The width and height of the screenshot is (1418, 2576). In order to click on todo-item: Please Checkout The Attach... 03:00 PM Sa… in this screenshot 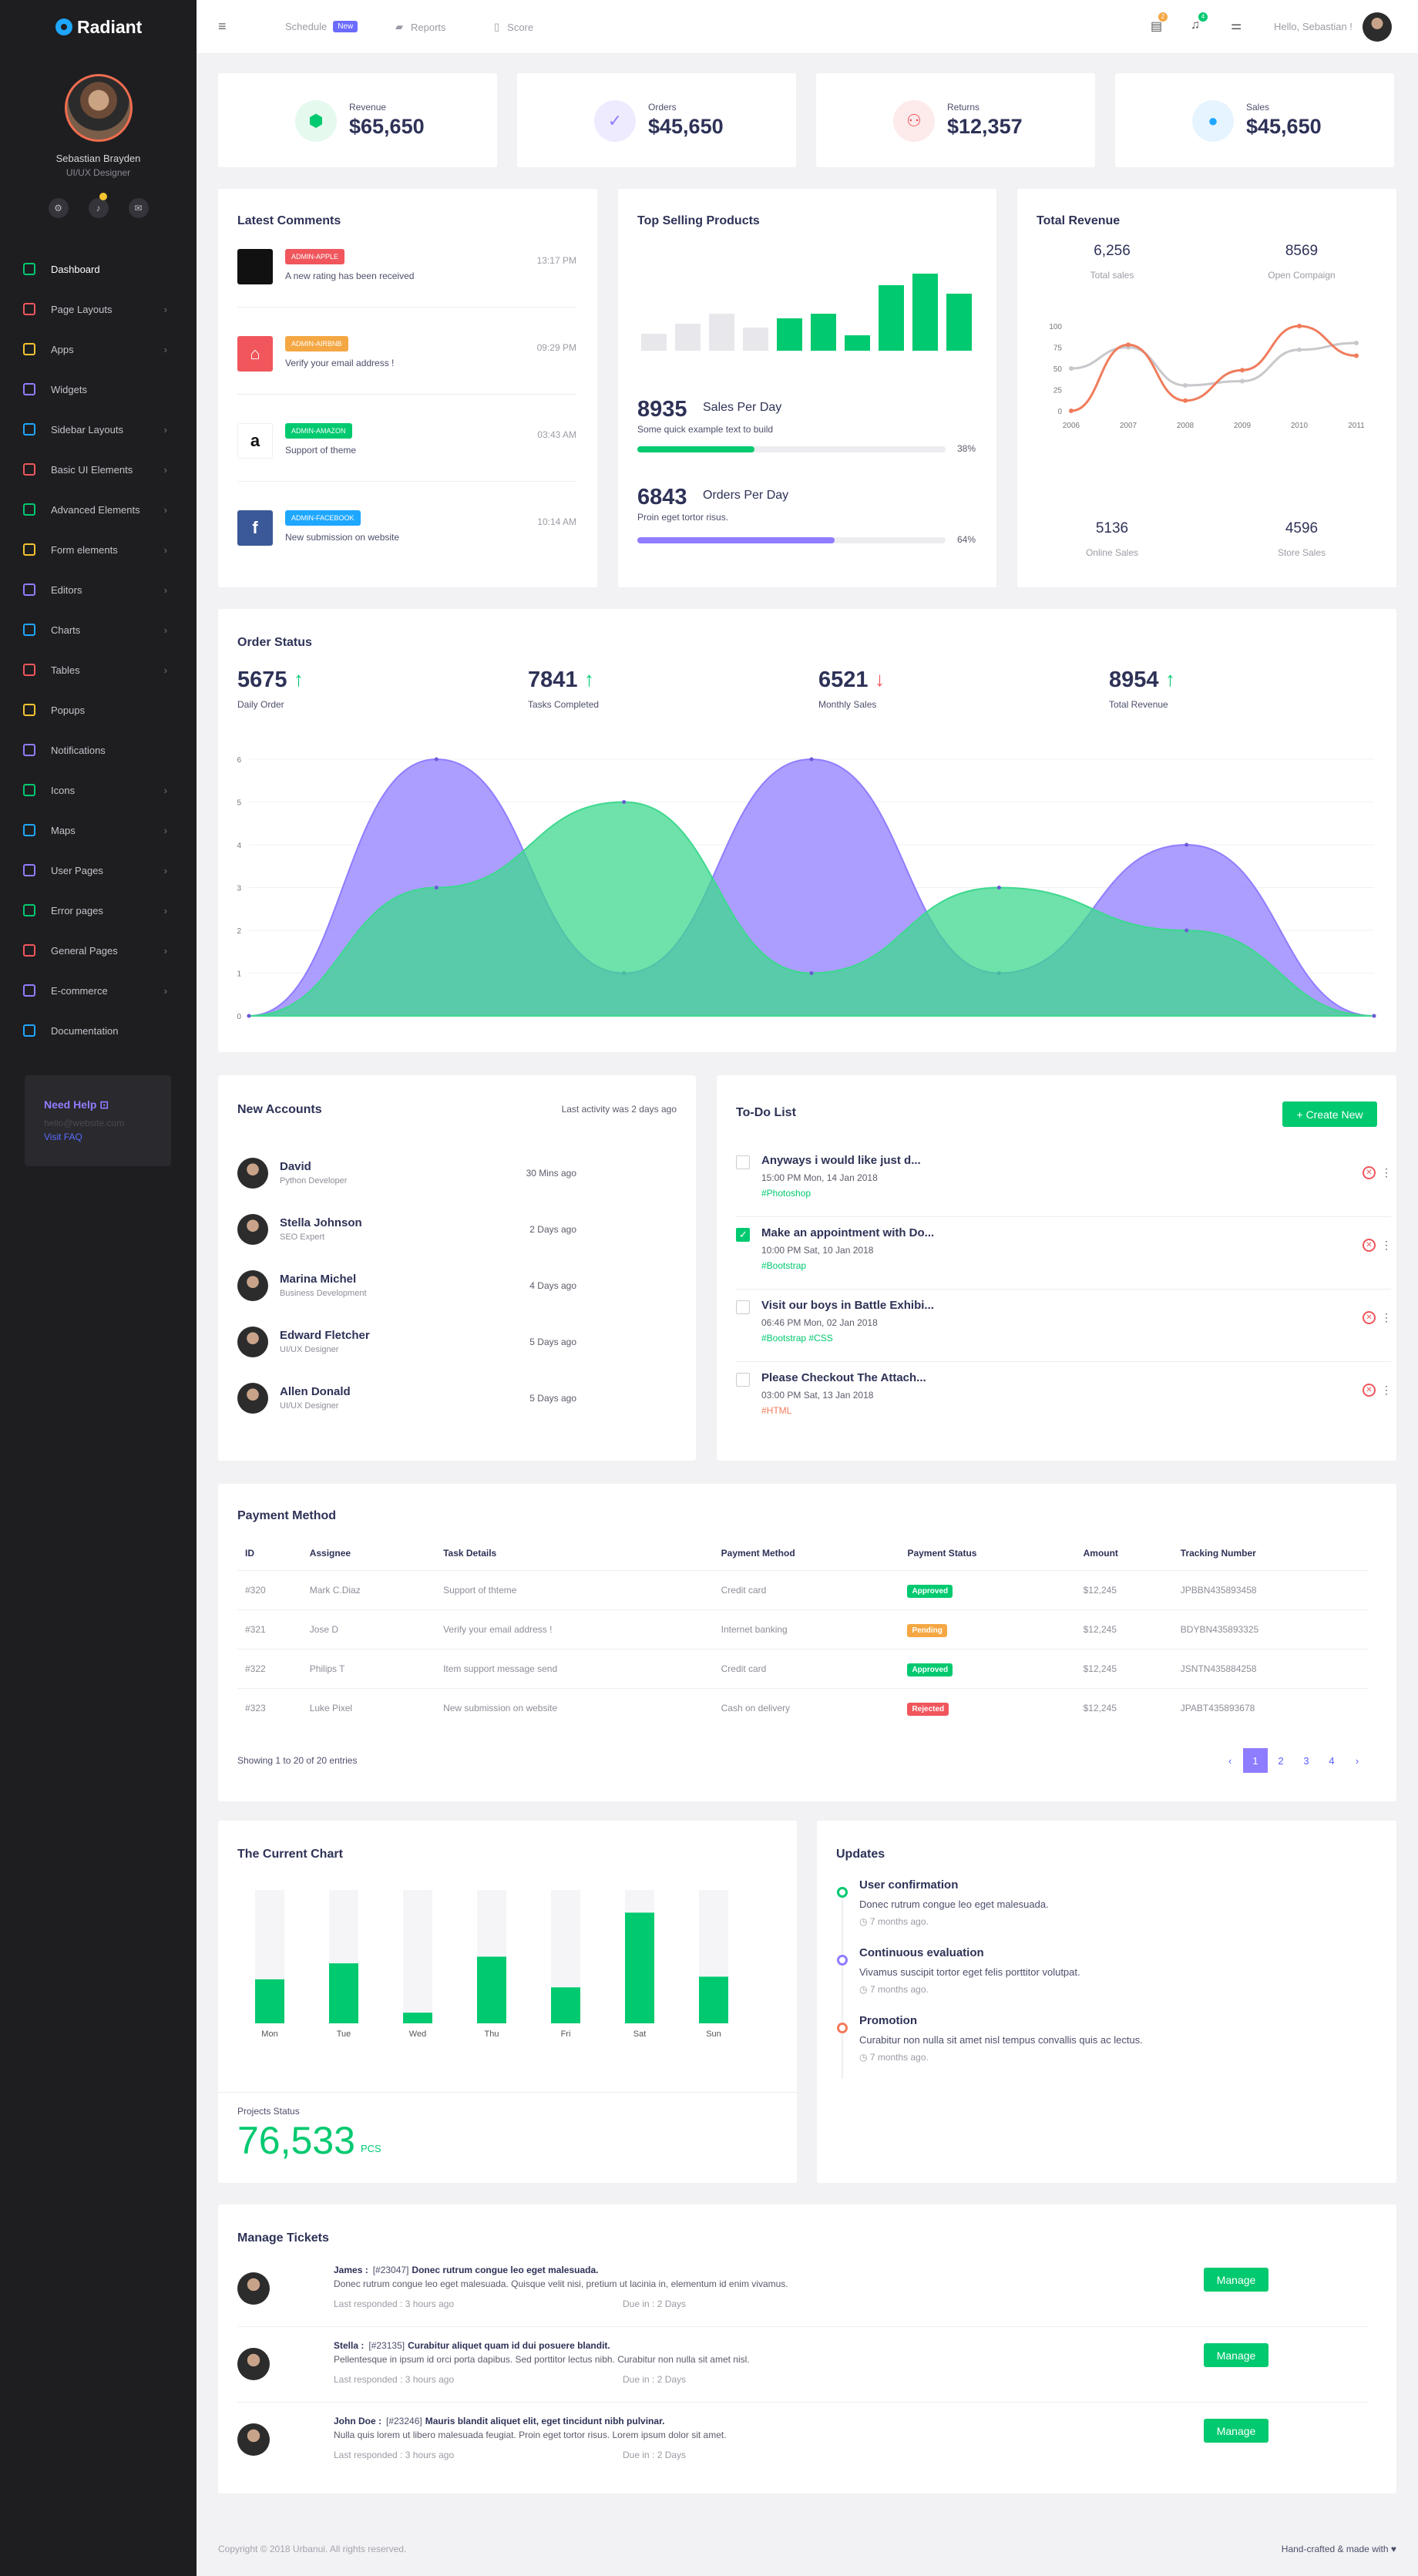, I will do `click(1064, 1398)`.